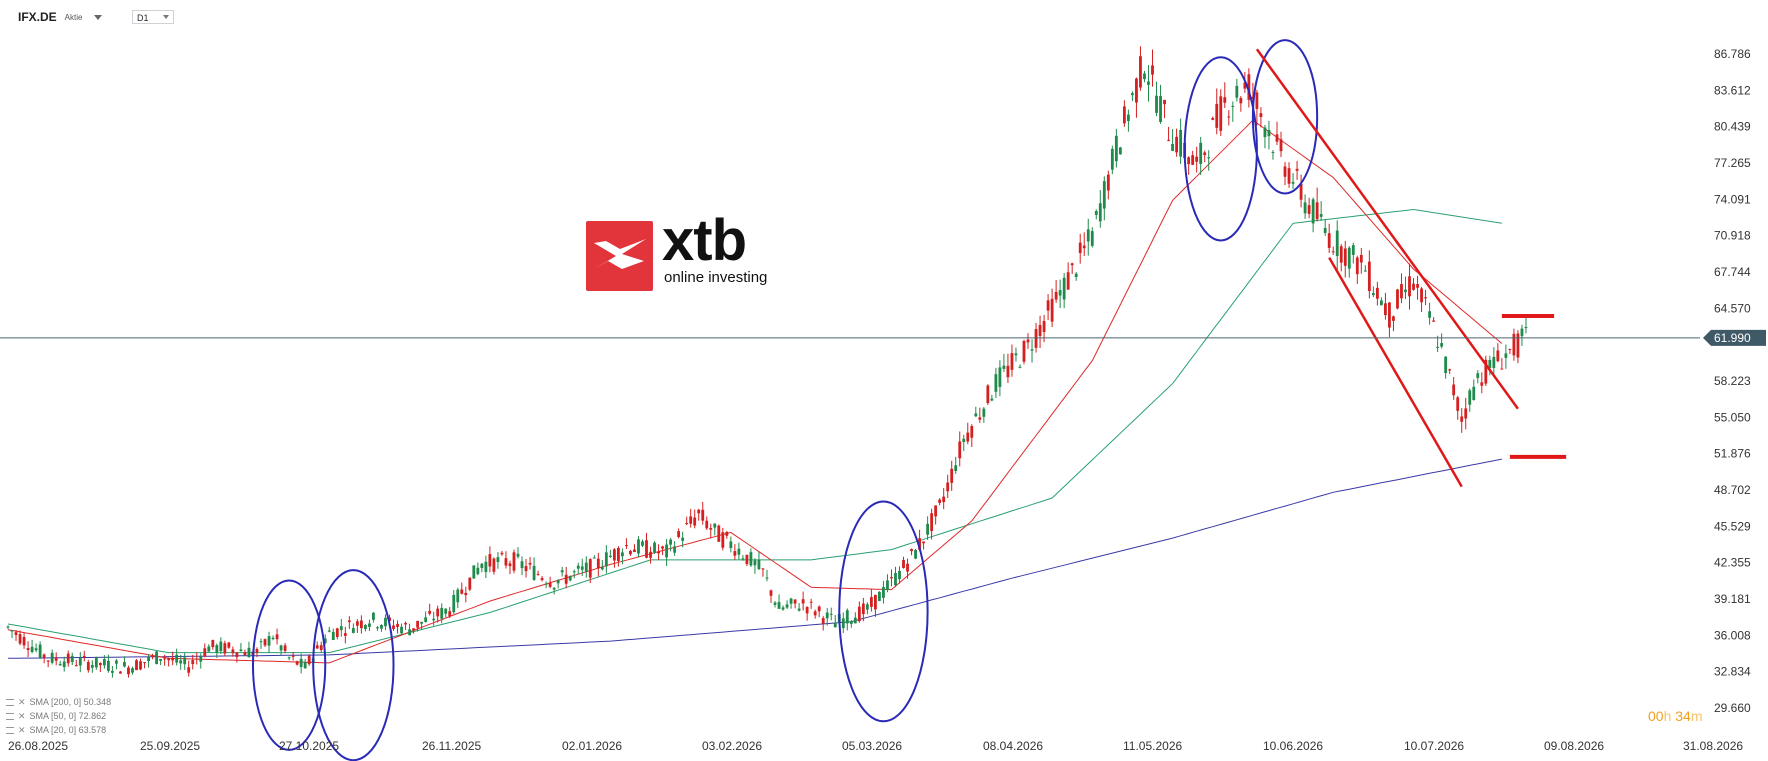 The height and width of the screenshot is (761, 1768). Describe the element at coordinates (1732, 417) in the screenshot. I see `y-tick-label: 55.050` at that location.